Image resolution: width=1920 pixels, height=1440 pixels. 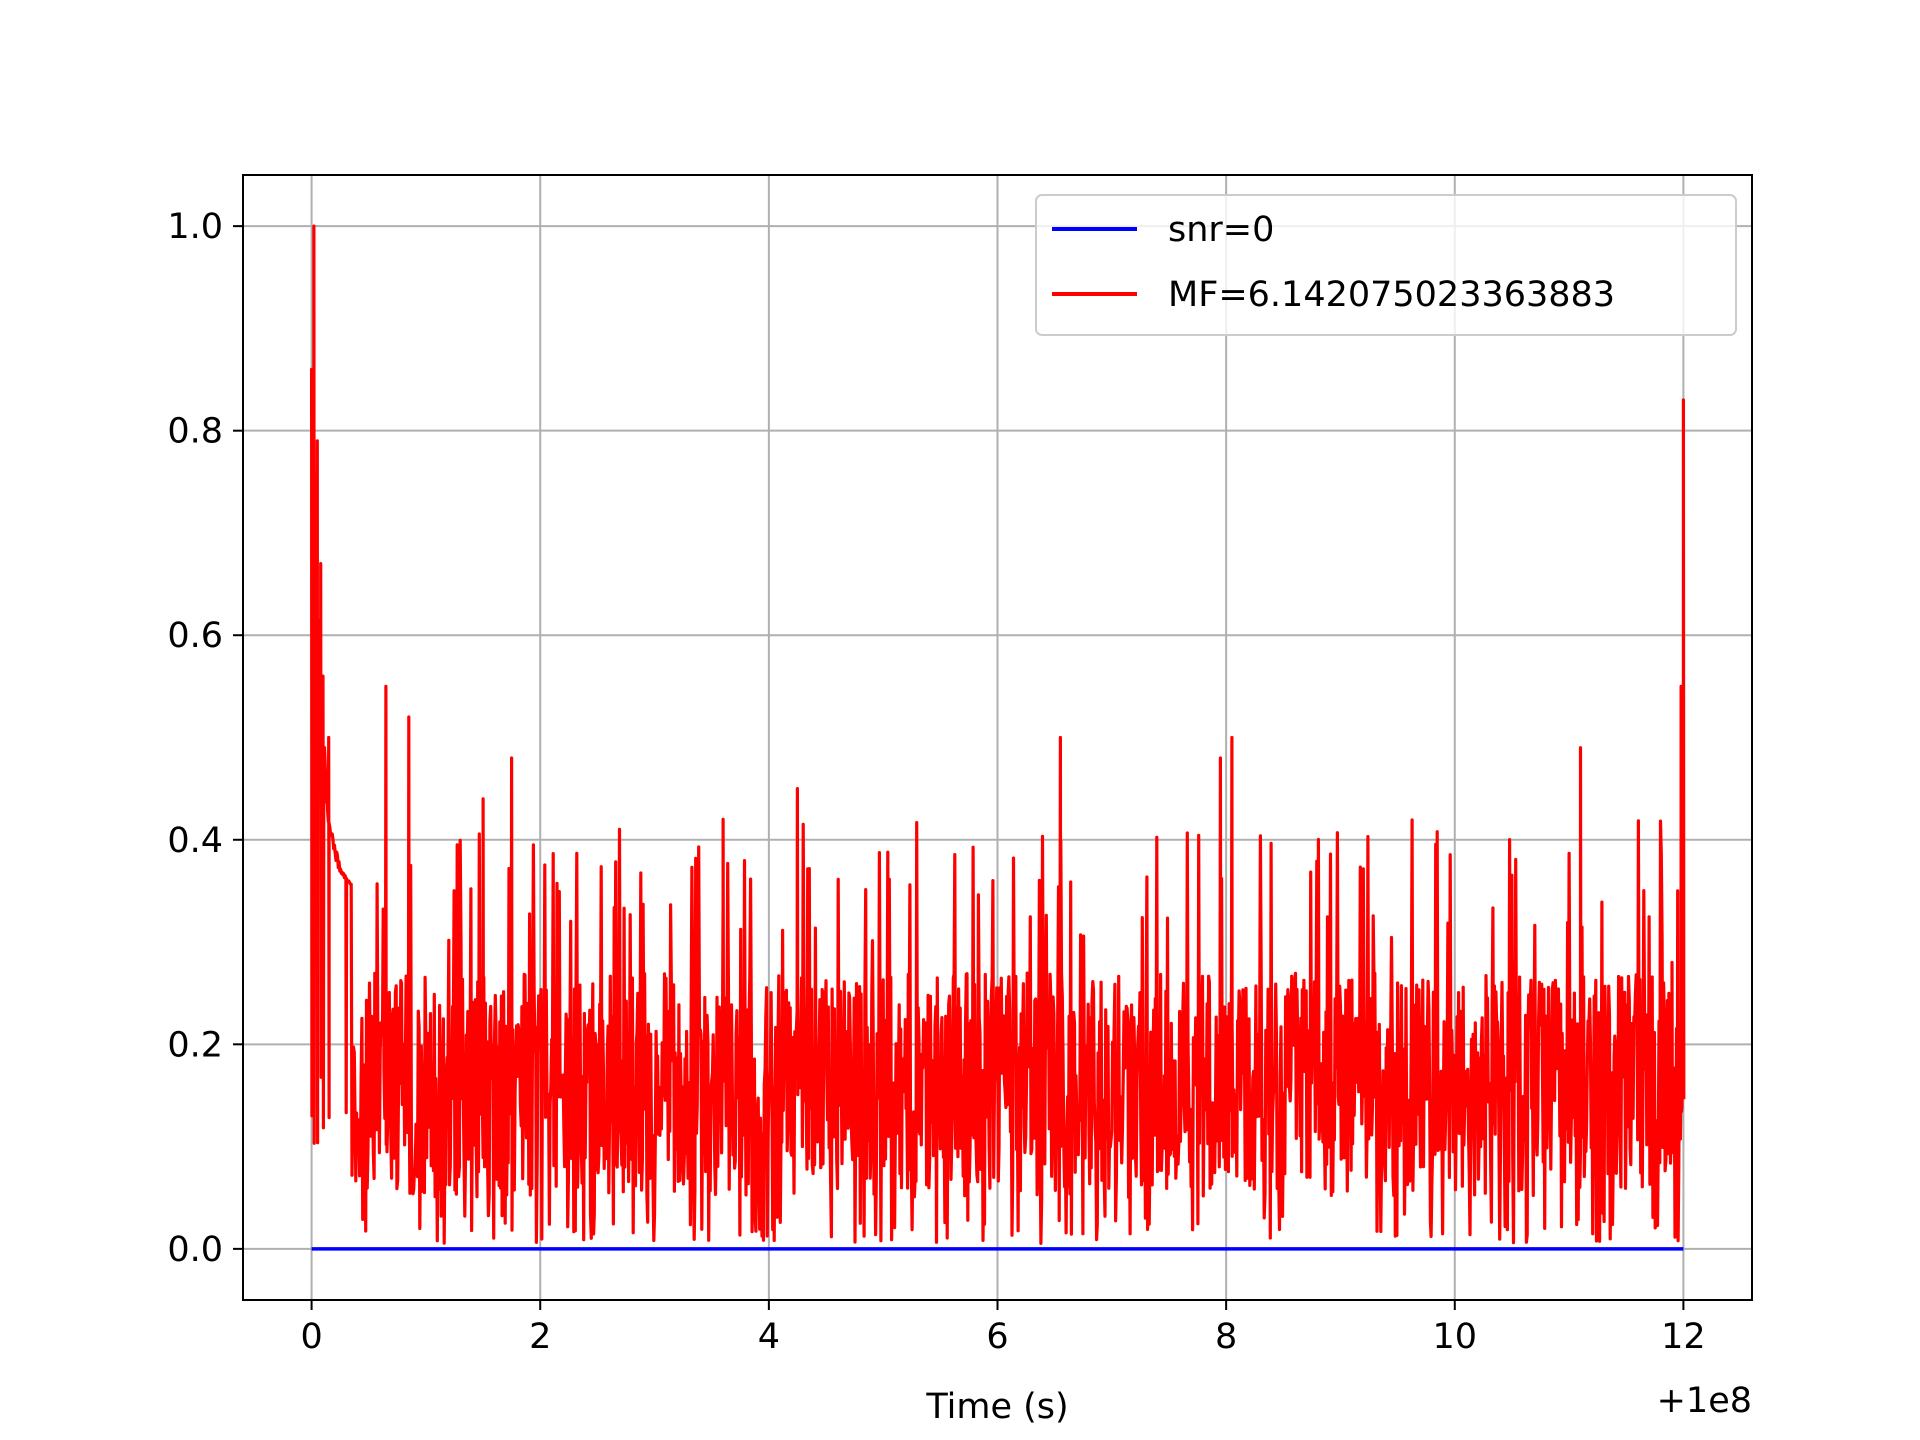 I want to click on legend-entry-snr: snr=0, so click(x=1221, y=230).